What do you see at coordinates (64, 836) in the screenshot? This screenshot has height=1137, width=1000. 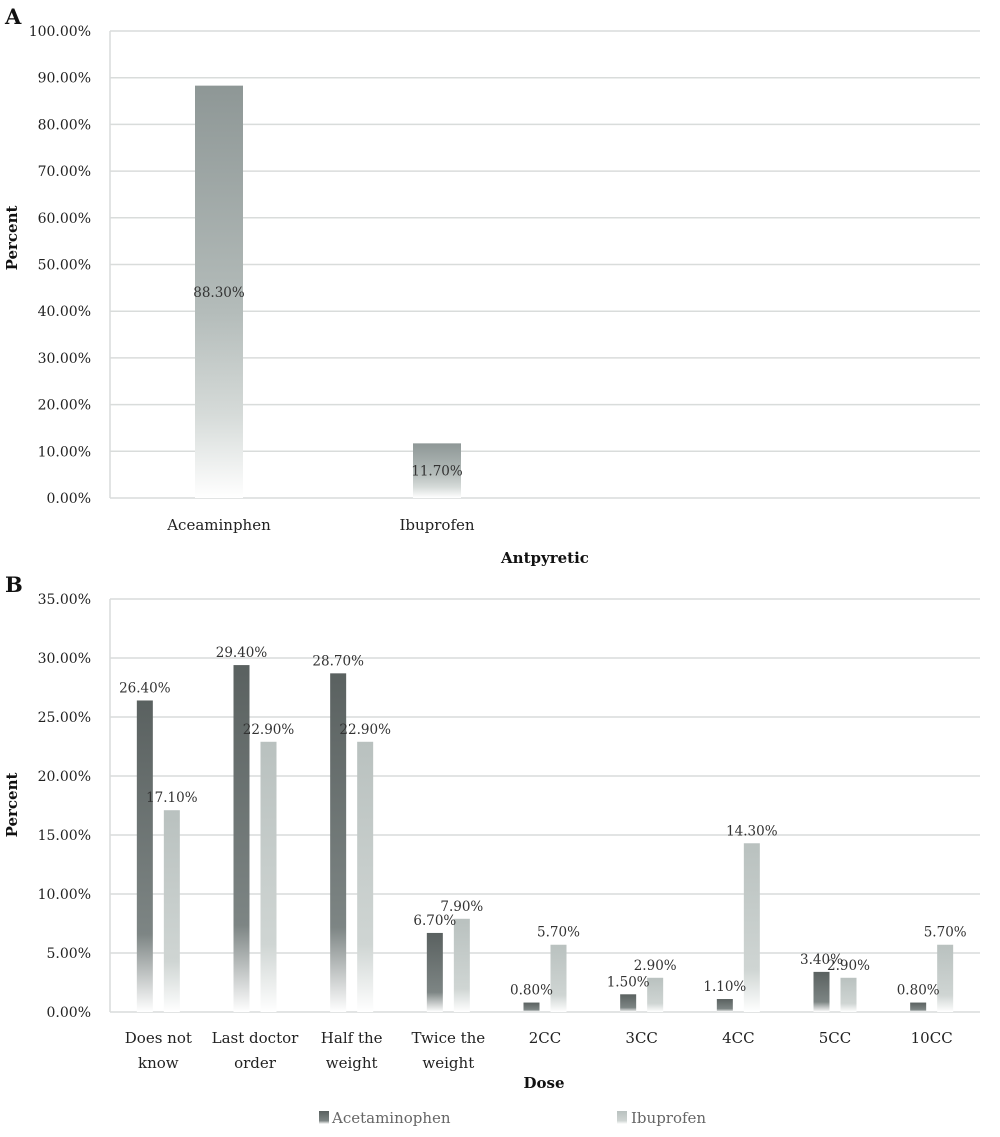 I see `y-tick-label: 15.00%` at bounding box center [64, 836].